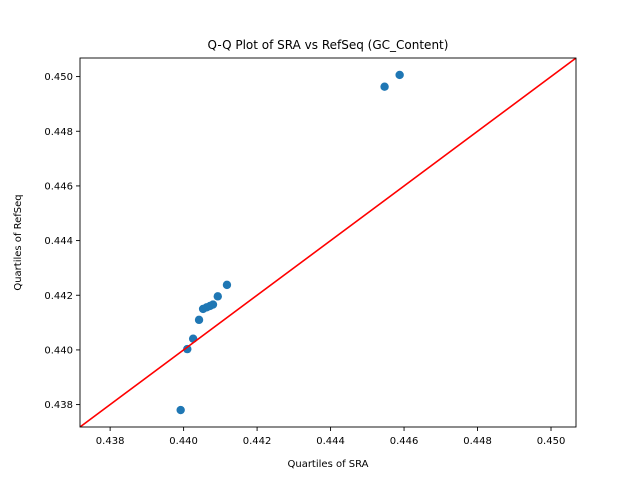  What do you see at coordinates (110, 441) in the screenshot?
I see `x-tick-label: 0.438` at bounding box center [110, 441].